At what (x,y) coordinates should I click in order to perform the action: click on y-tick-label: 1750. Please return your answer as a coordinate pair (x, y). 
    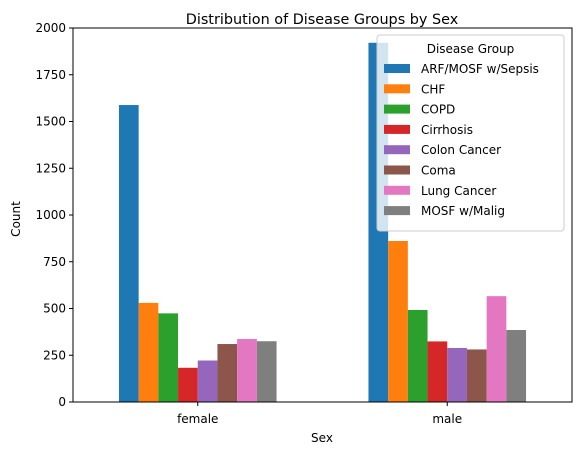
    Looking at the image, I should click on (50, 75).